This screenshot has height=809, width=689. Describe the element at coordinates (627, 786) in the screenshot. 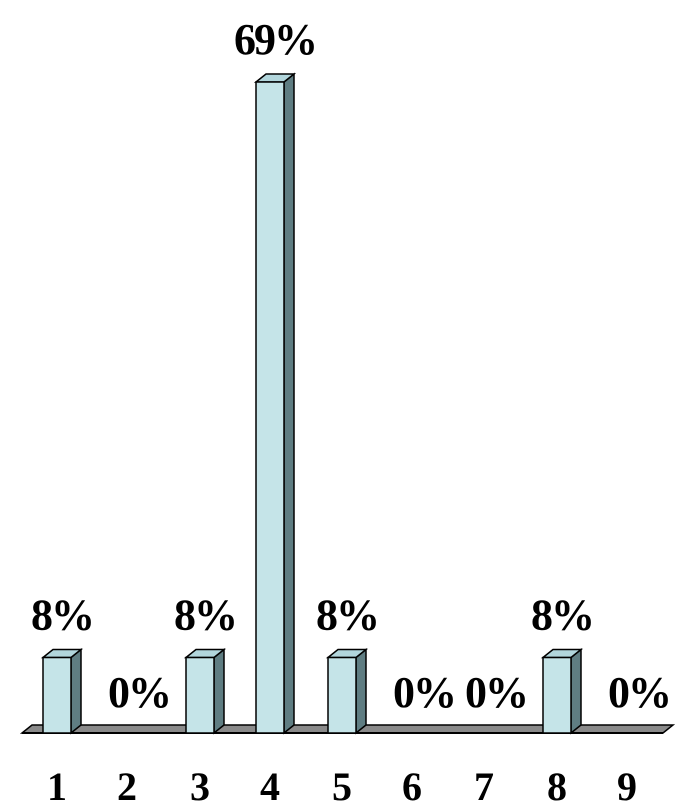

I see `x-tick-label: 9` at that location.